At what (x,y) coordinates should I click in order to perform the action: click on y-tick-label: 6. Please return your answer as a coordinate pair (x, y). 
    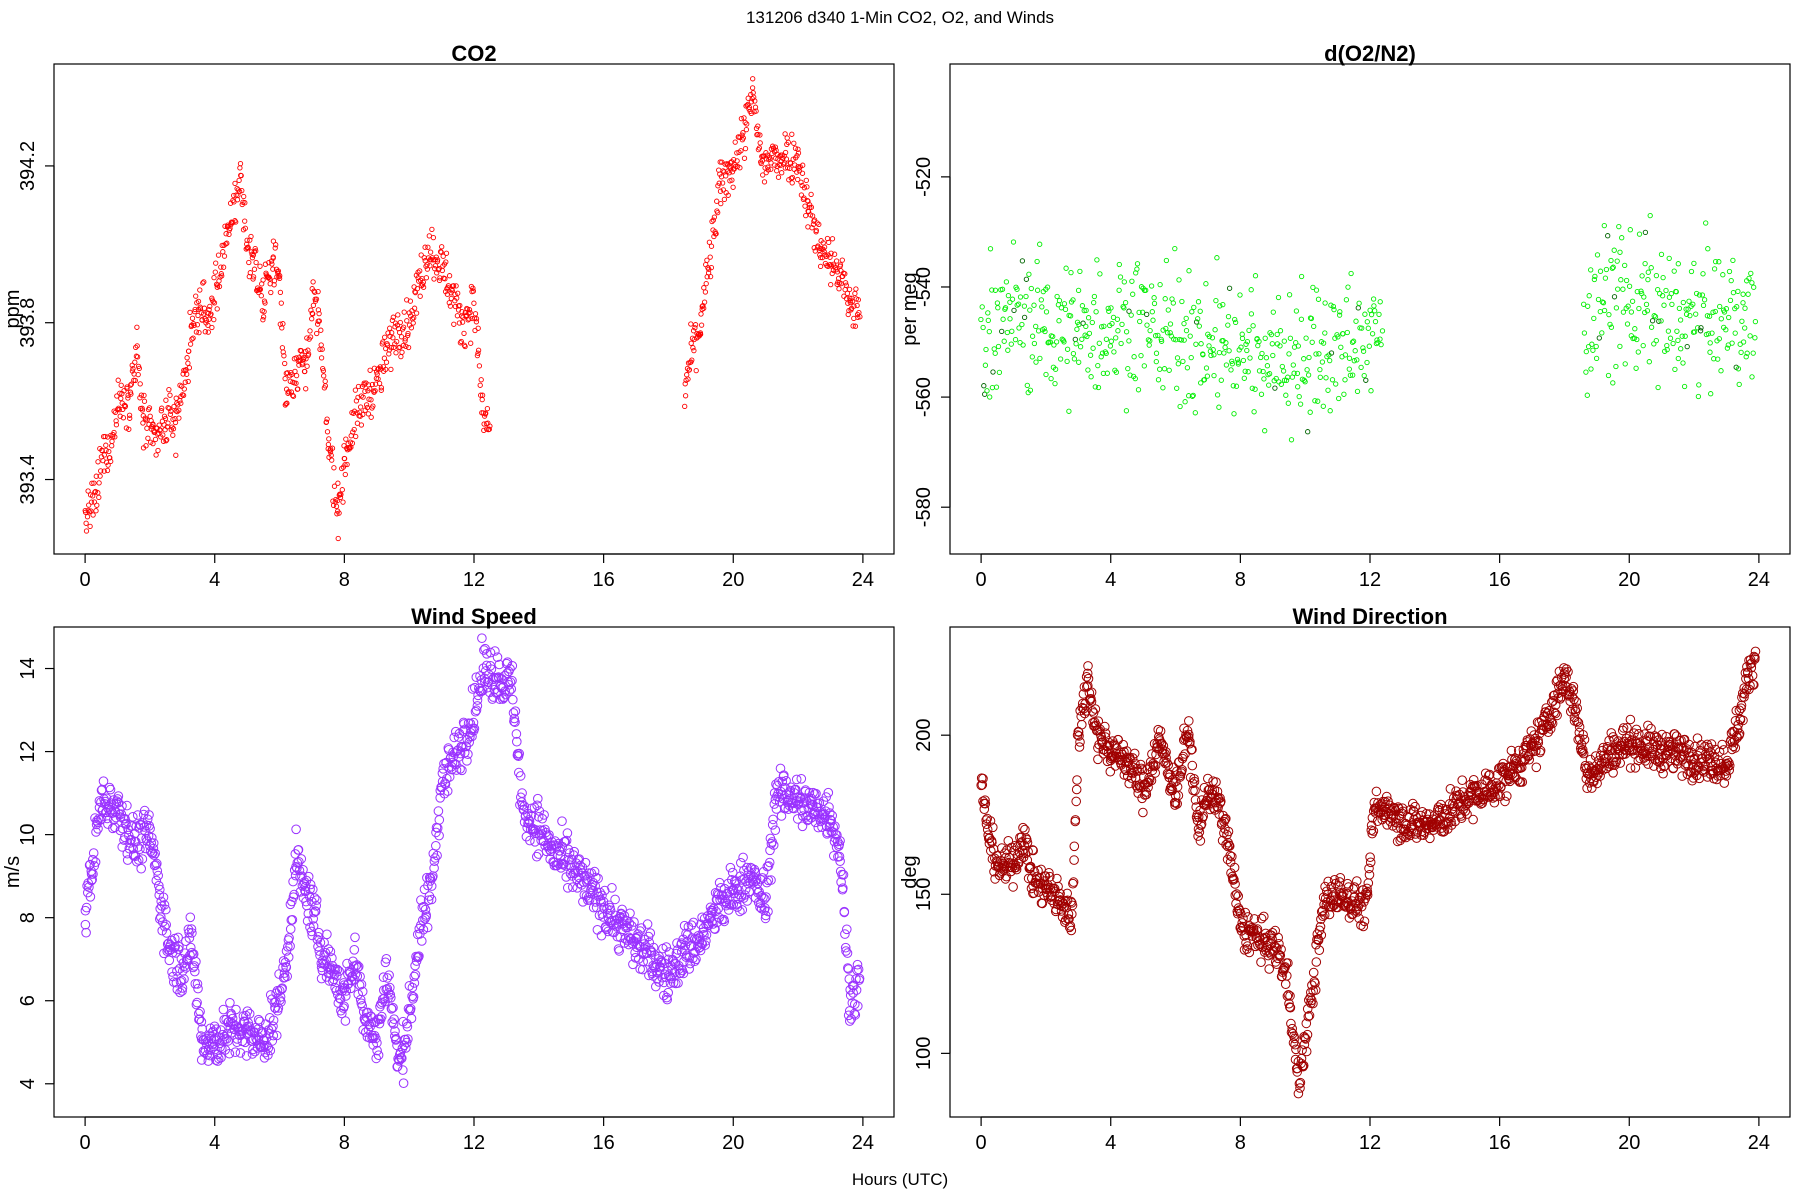
    Looking at the image, I should click on (28, 1000).